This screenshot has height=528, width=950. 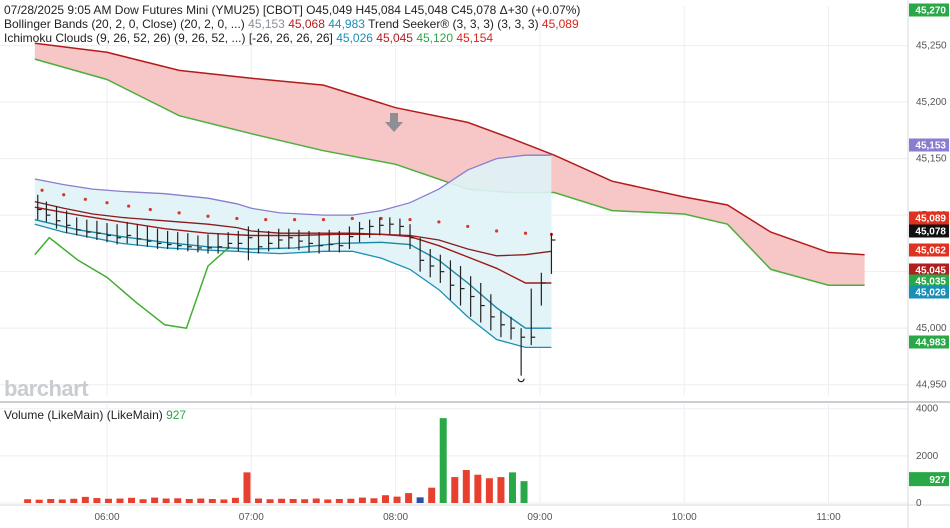 I want to click on legend-ts-params: (3, 3, 3), so click(x=518, y=24).